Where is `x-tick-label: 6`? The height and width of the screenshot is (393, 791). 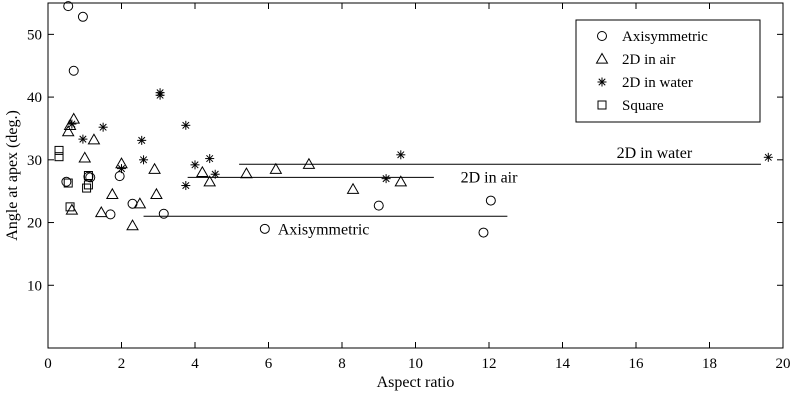
x-tick-label: 6 is located at coordinates (269, 364).